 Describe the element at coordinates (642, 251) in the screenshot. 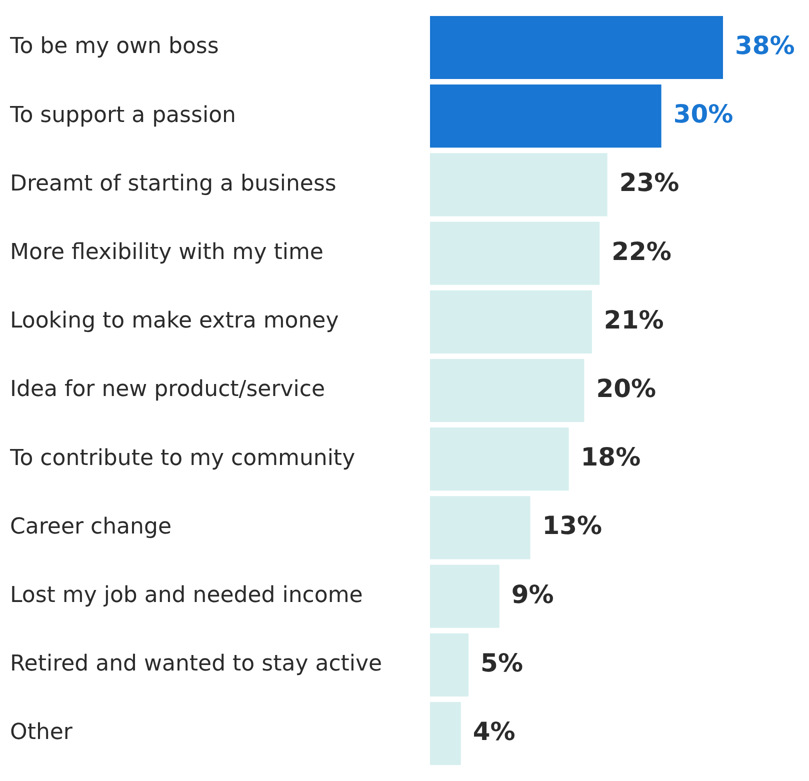

I see `data-label: 22%` at that location.